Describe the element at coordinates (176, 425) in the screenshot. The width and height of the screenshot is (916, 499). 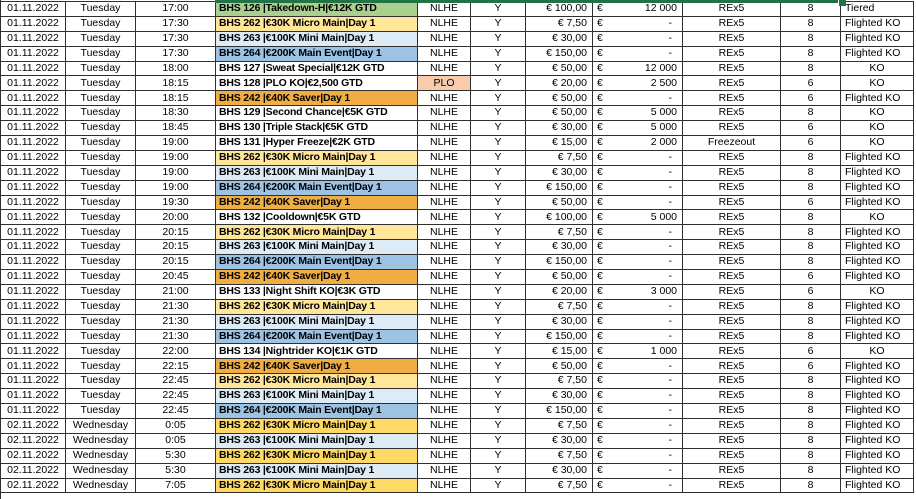
I see `cell-start-time: 0:05` at that location.